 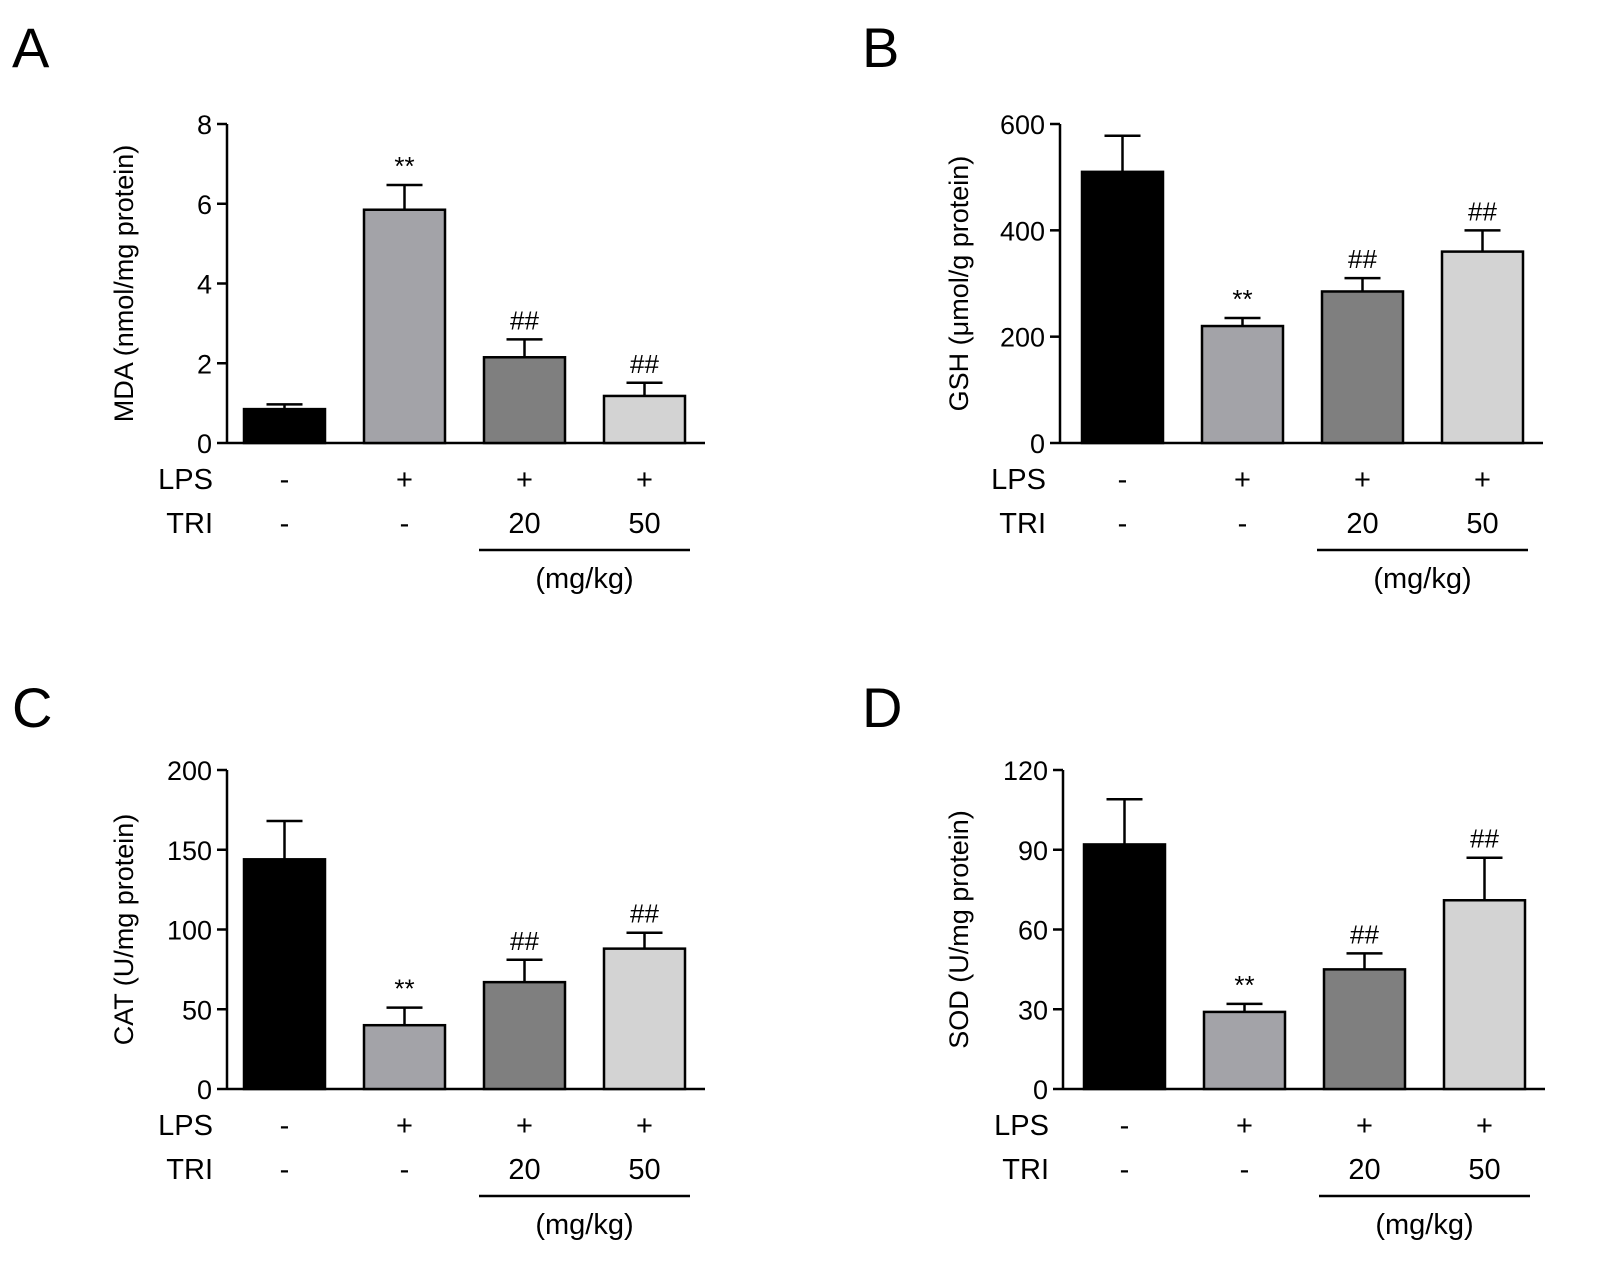 What do you see at coordinates (124, 284) in the screenshot?
I see `y-axis-label: MDA (nmol/mg protein)` at bounding box center [124, 284].